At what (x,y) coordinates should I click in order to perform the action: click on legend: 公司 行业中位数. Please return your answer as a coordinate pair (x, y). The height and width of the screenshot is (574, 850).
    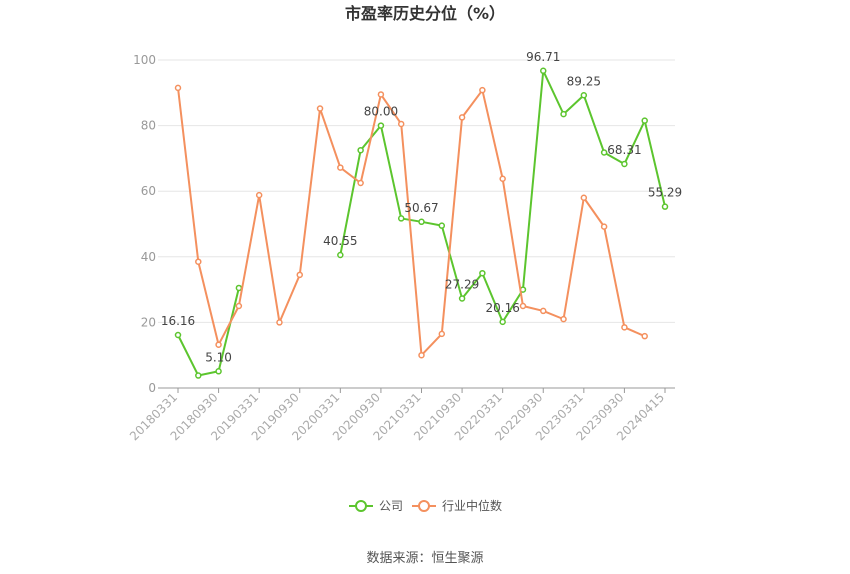
    Looking at the image, I should click on (425, 505).